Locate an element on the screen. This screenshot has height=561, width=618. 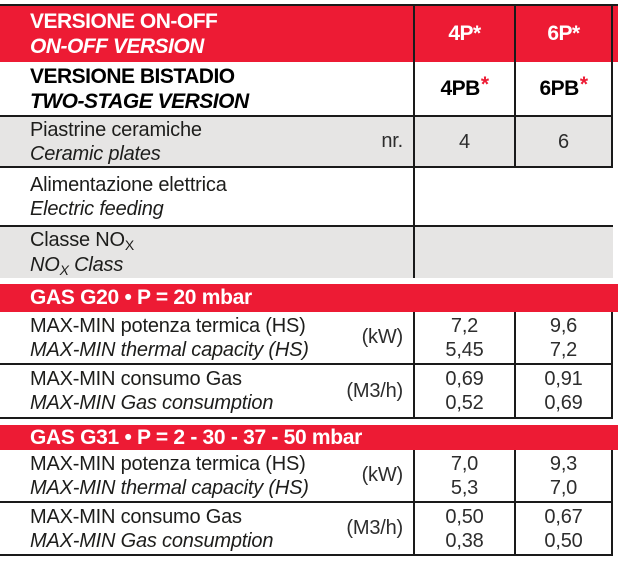
version-twostage-label-cell: VERSIONE BISTADIO TWO-STAGE VERSION is located at coordinates (207, 88).